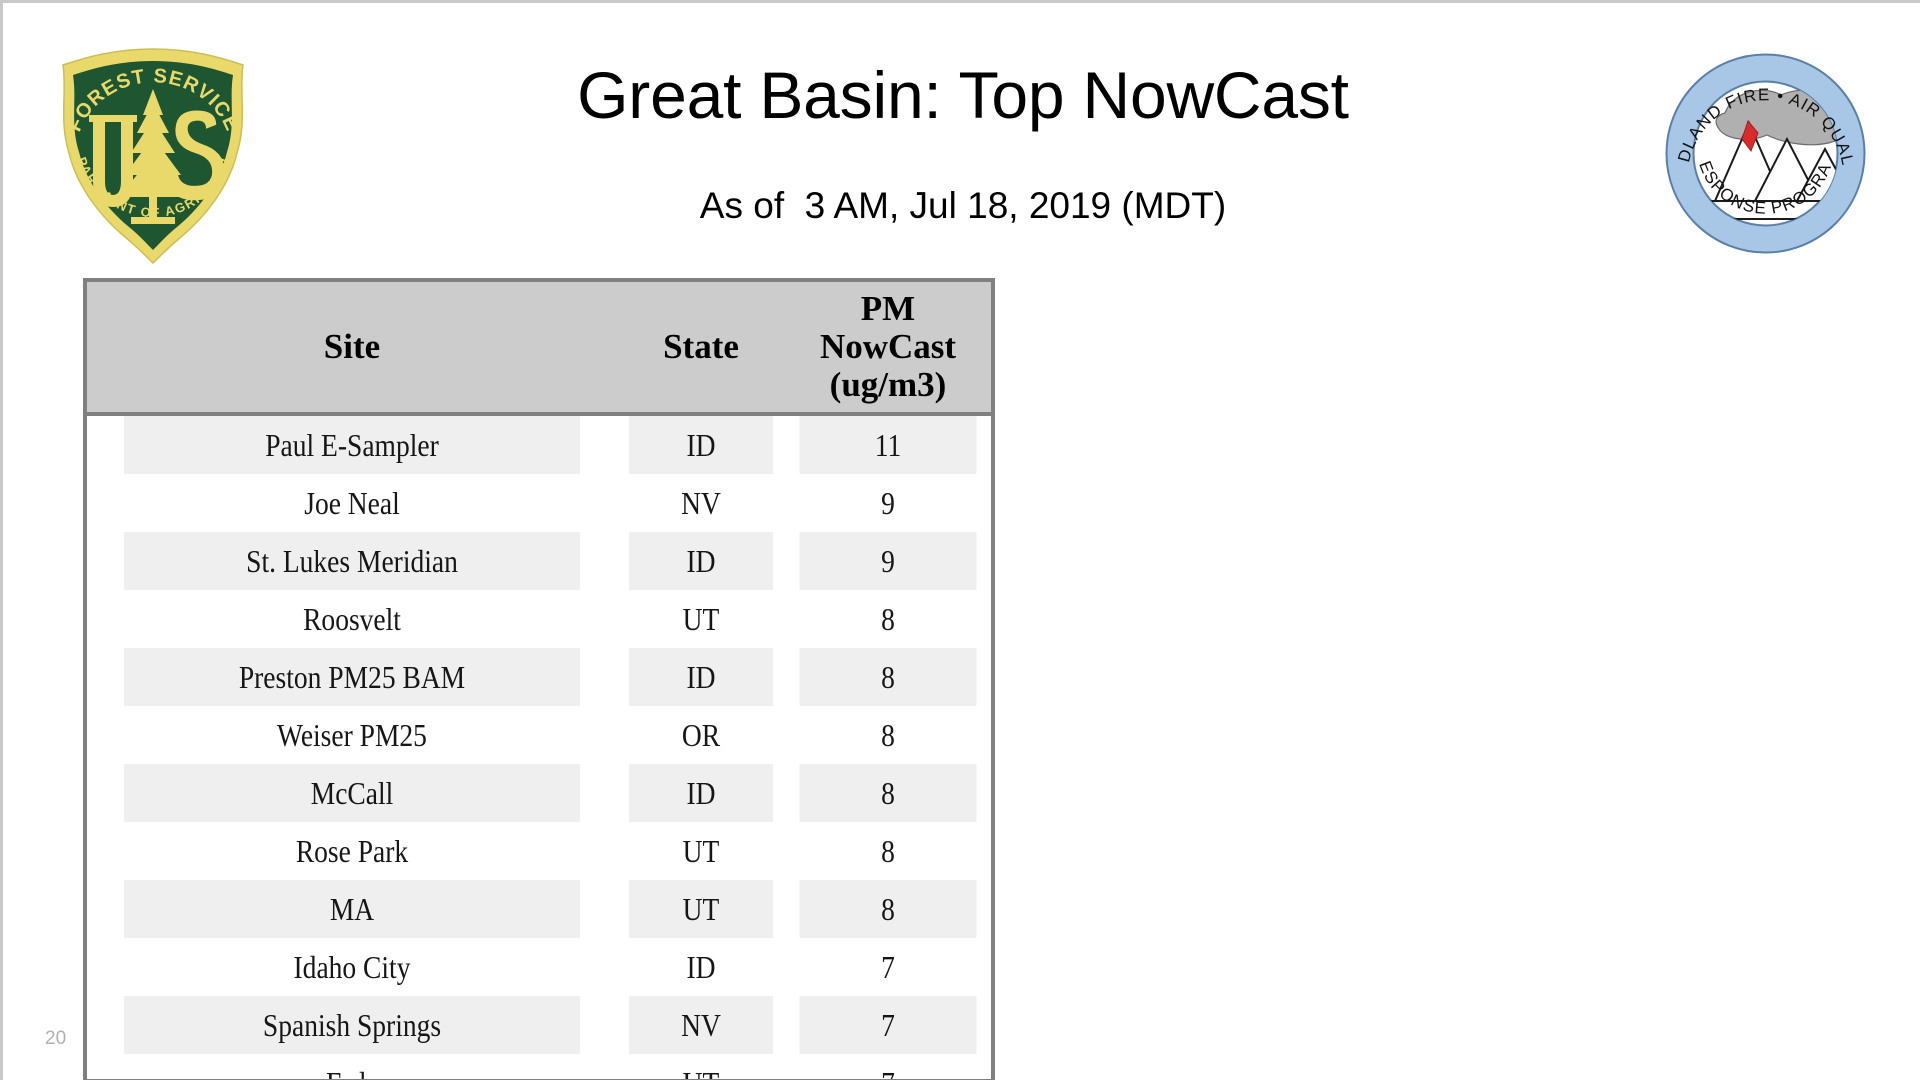  I want to click on table-cell-site: MA, so click(352, 909).